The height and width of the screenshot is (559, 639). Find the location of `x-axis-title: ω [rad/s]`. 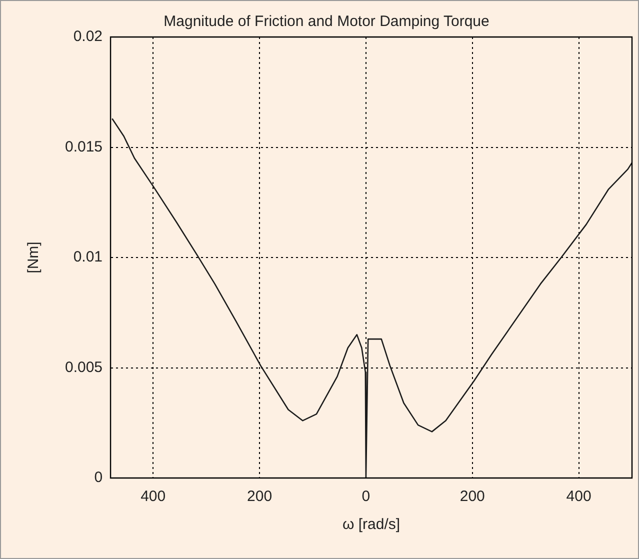

x-axis-title: ω [rad/s] is located at coordinates (371, 525).